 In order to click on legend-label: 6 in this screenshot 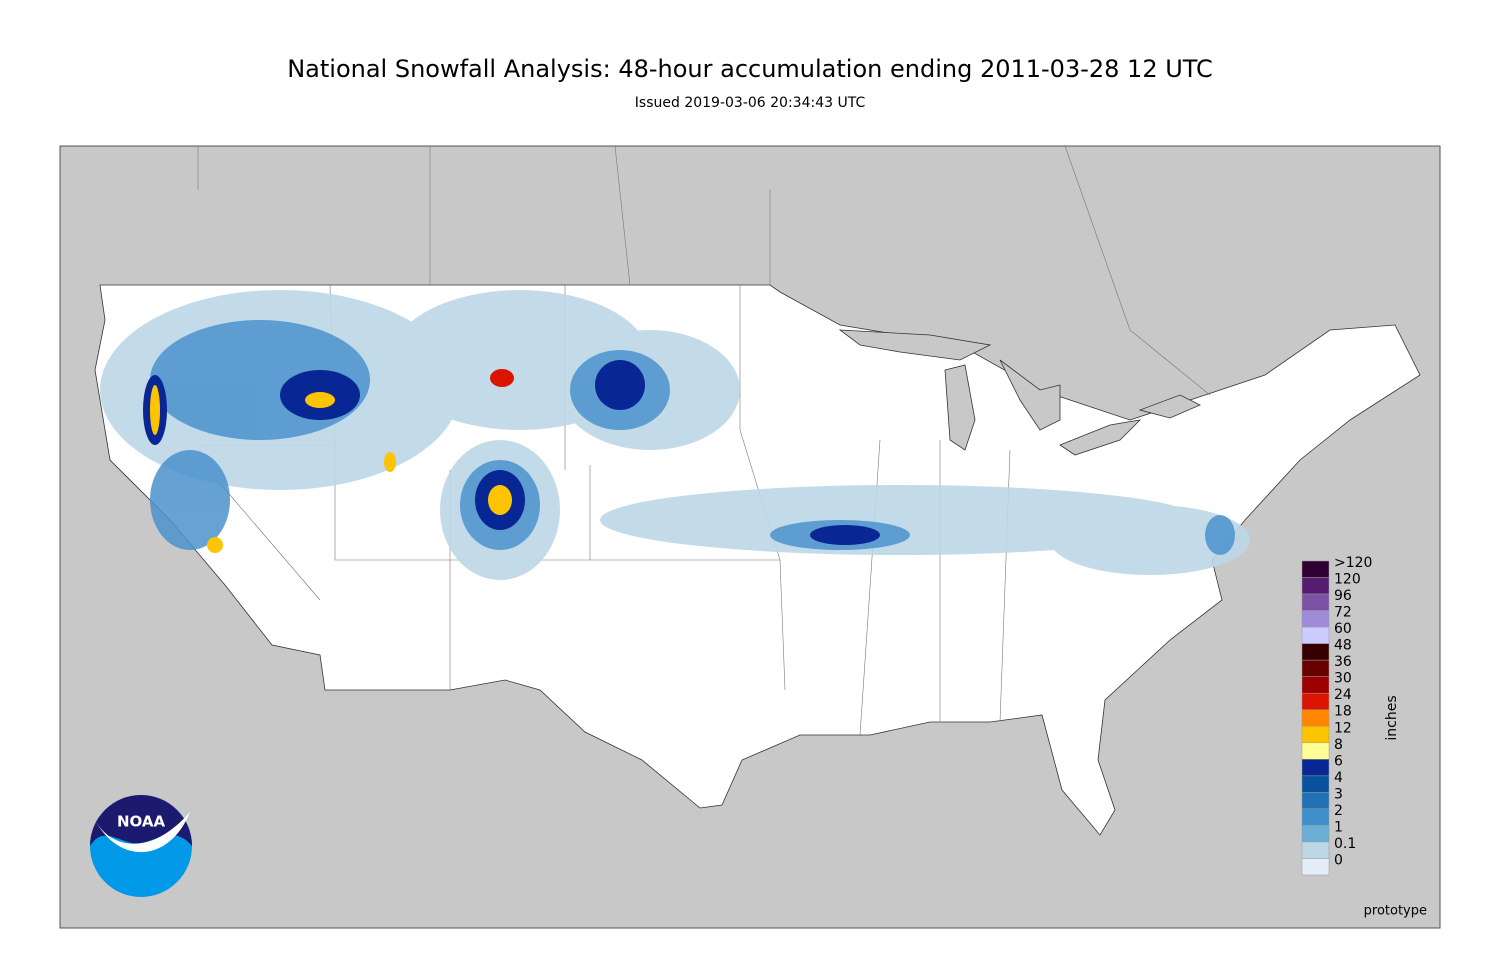, I will do `click(1338, 761)`.